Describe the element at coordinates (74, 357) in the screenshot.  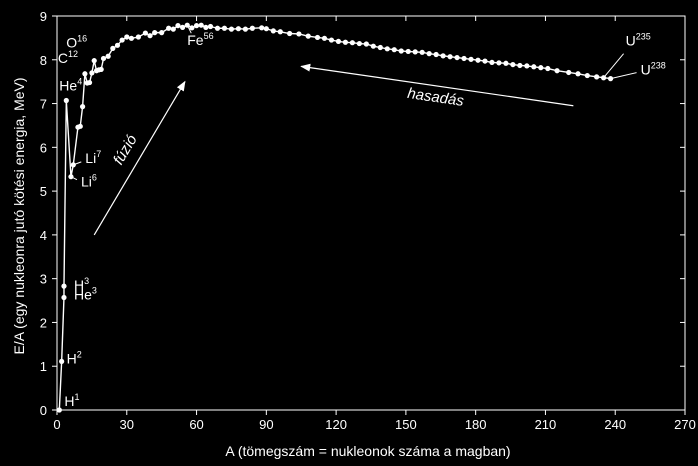
I see `nuclide-label-h2: H2` at that location.